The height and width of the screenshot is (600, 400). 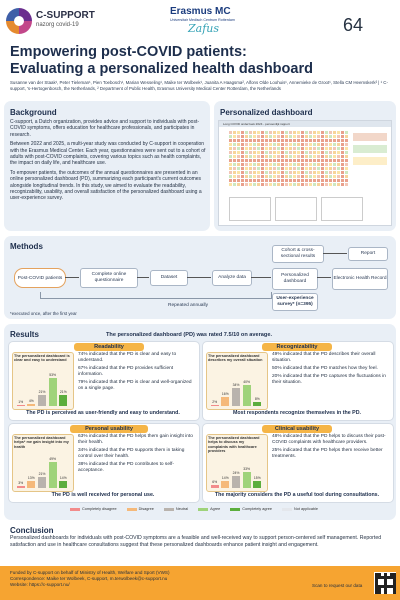 What do you see at coordinates (296, 209) in the screenshot?
I see `dashboard-mini-chart` at bounding box center [296, 209].